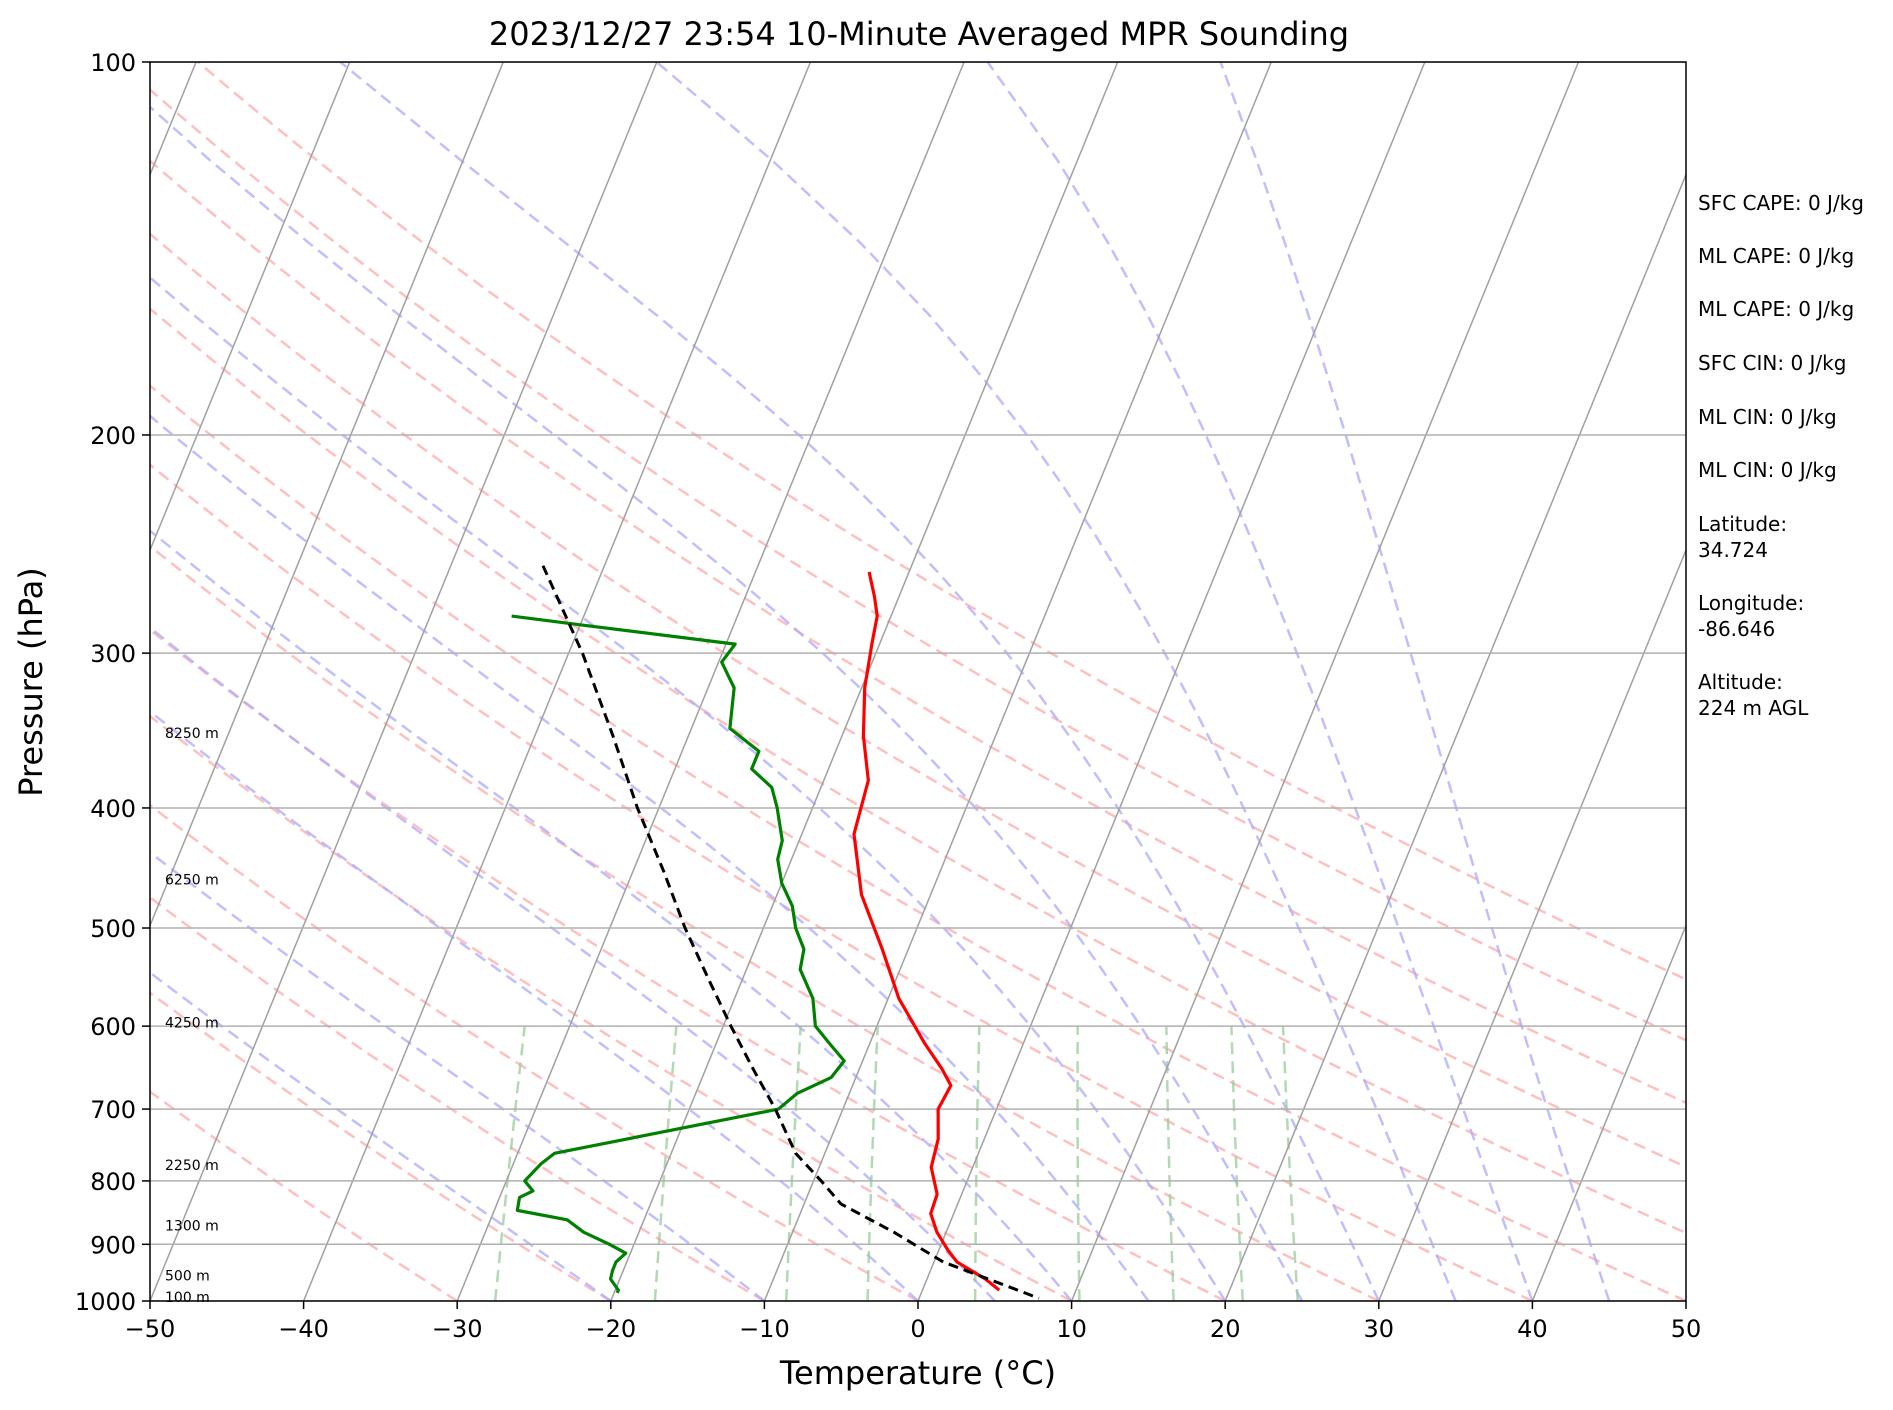  What do you see at coordinates (764, 1329) in the screenshot?
I see `x-tick-label: −10` at bounding box center [764, 1329].